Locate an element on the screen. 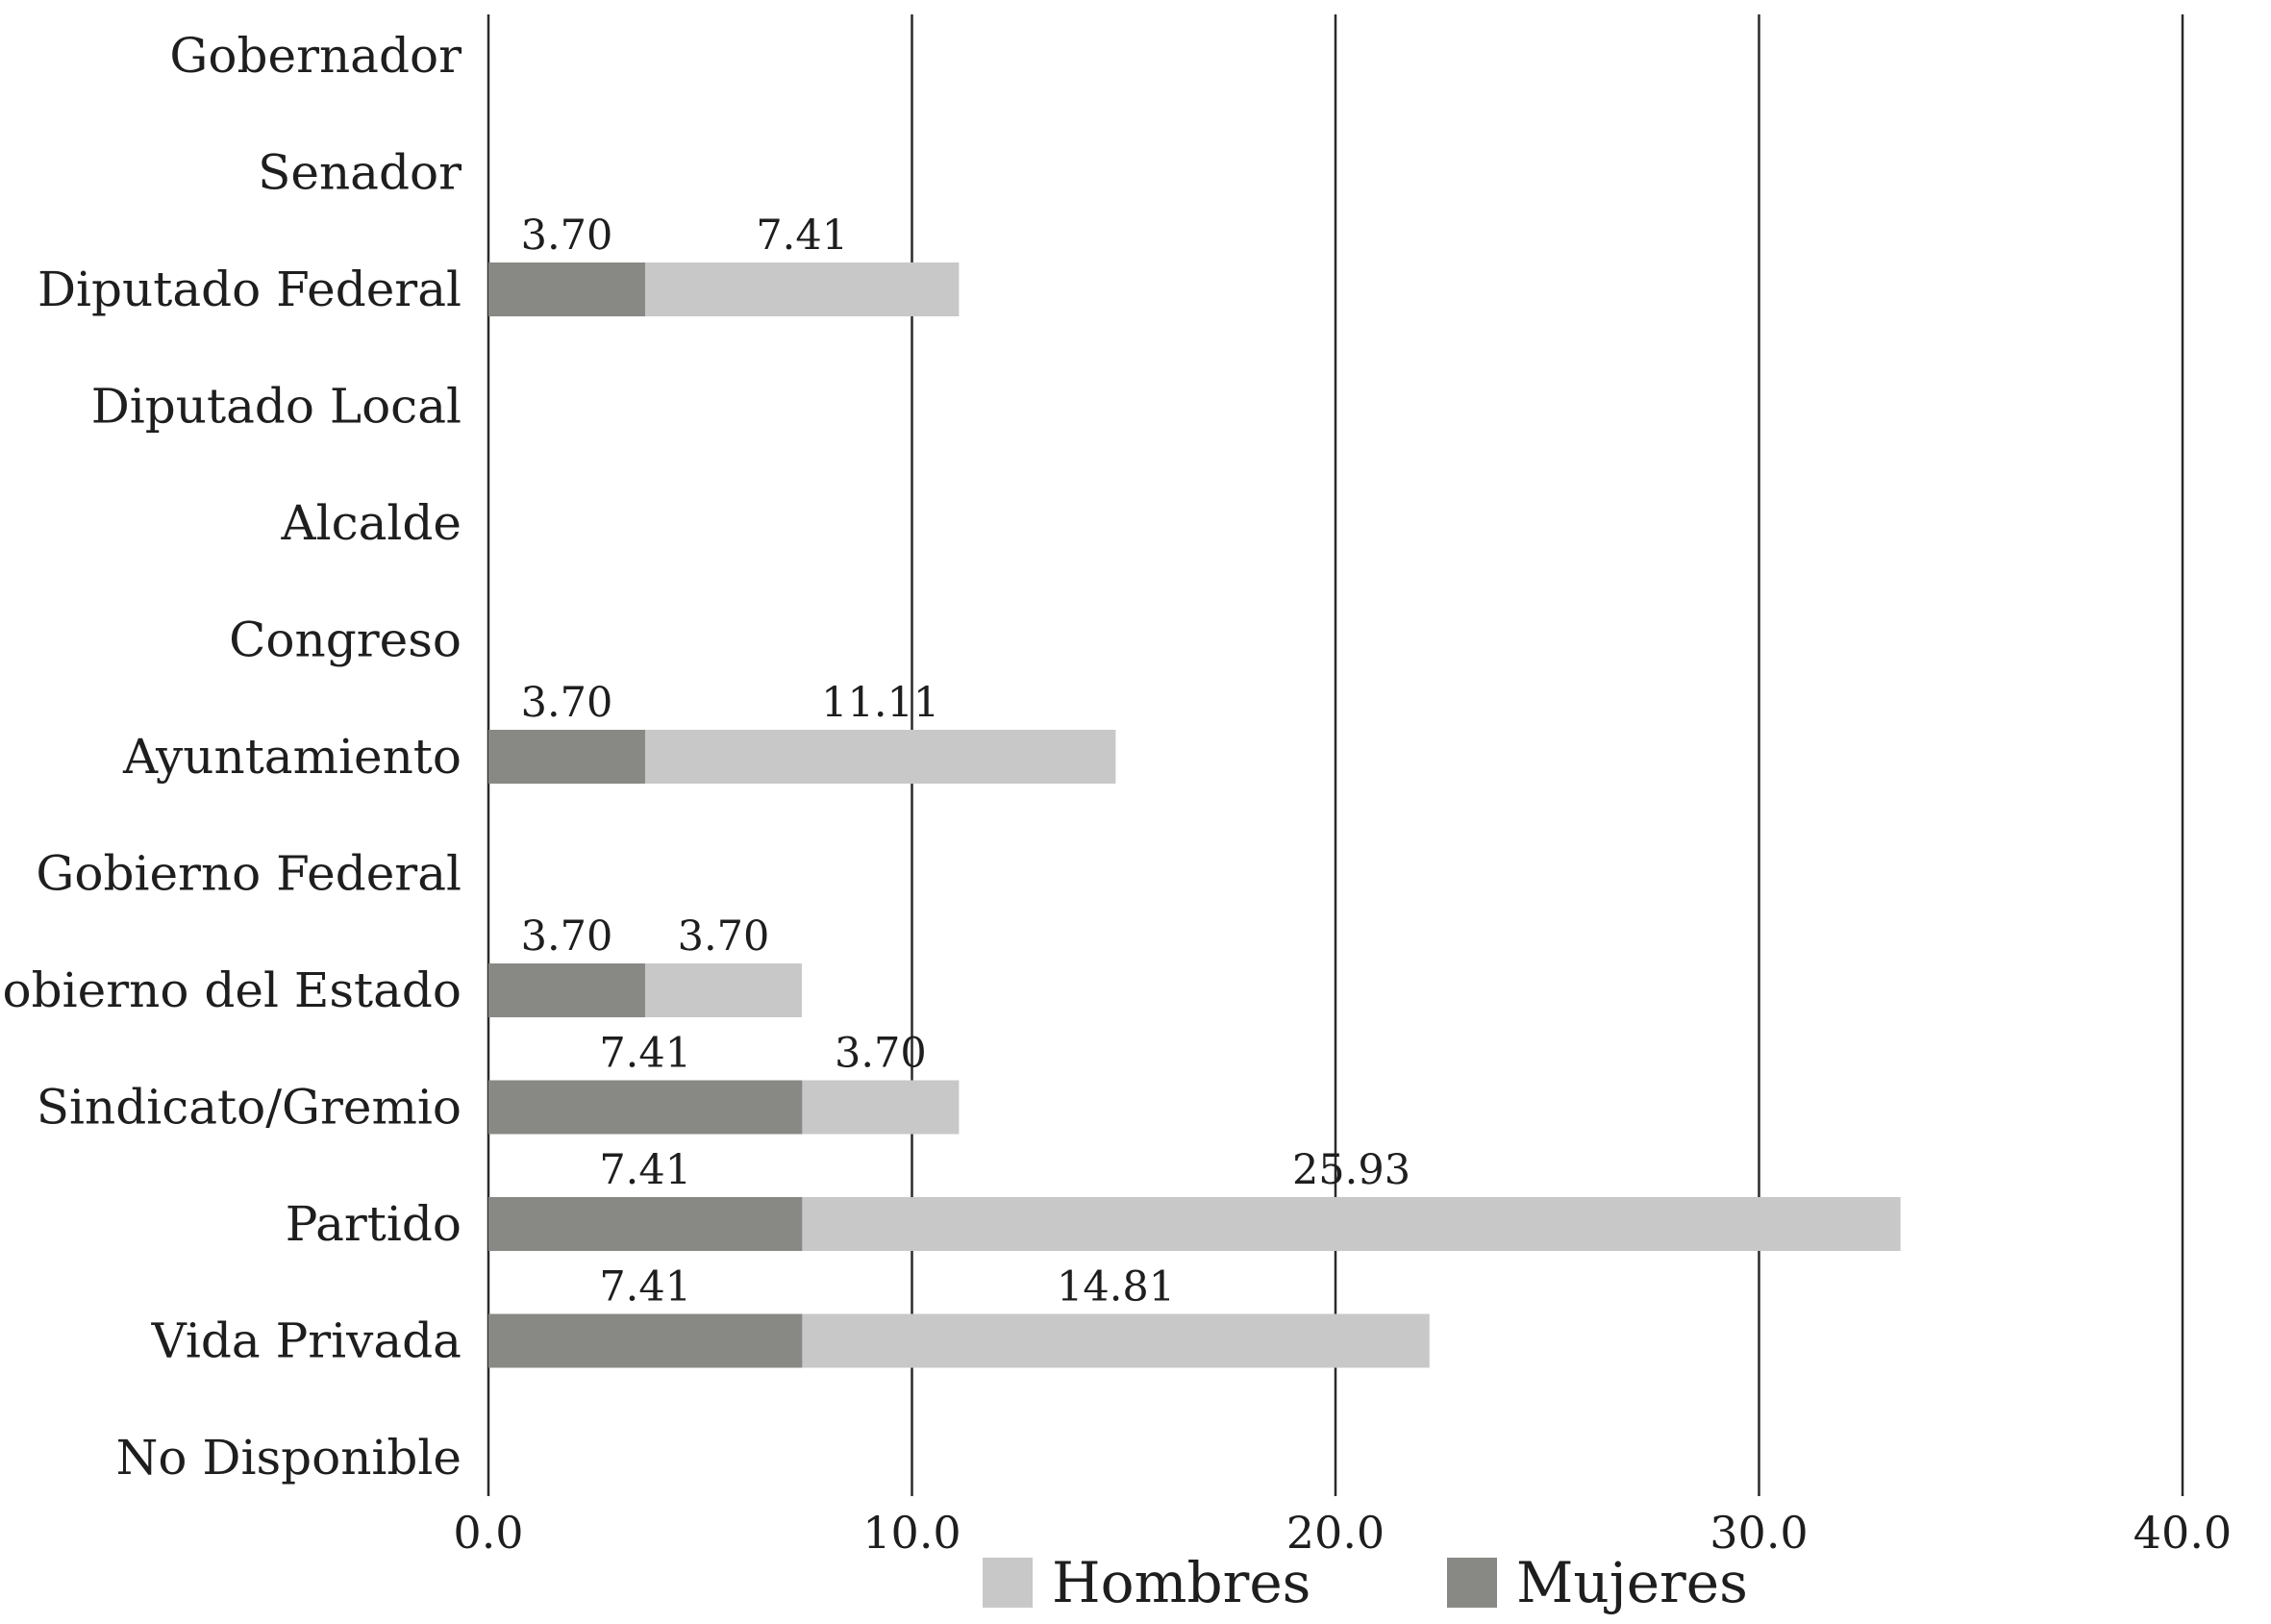  category-label-congreso: Congreso is located at coordinates (346, 640).